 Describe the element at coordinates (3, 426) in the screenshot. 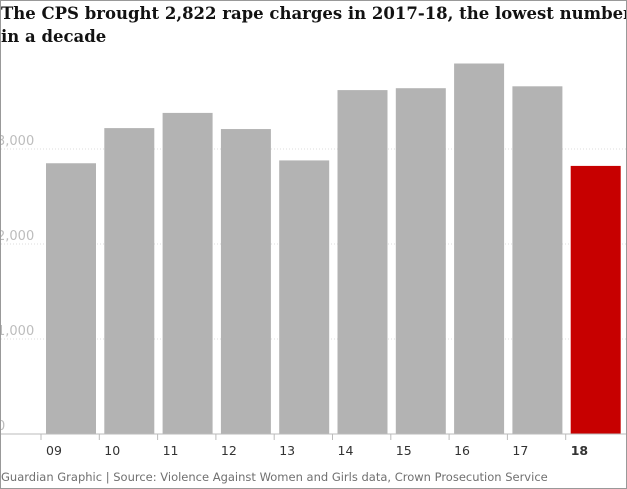

I see `y-tick-label: 0` at that location.